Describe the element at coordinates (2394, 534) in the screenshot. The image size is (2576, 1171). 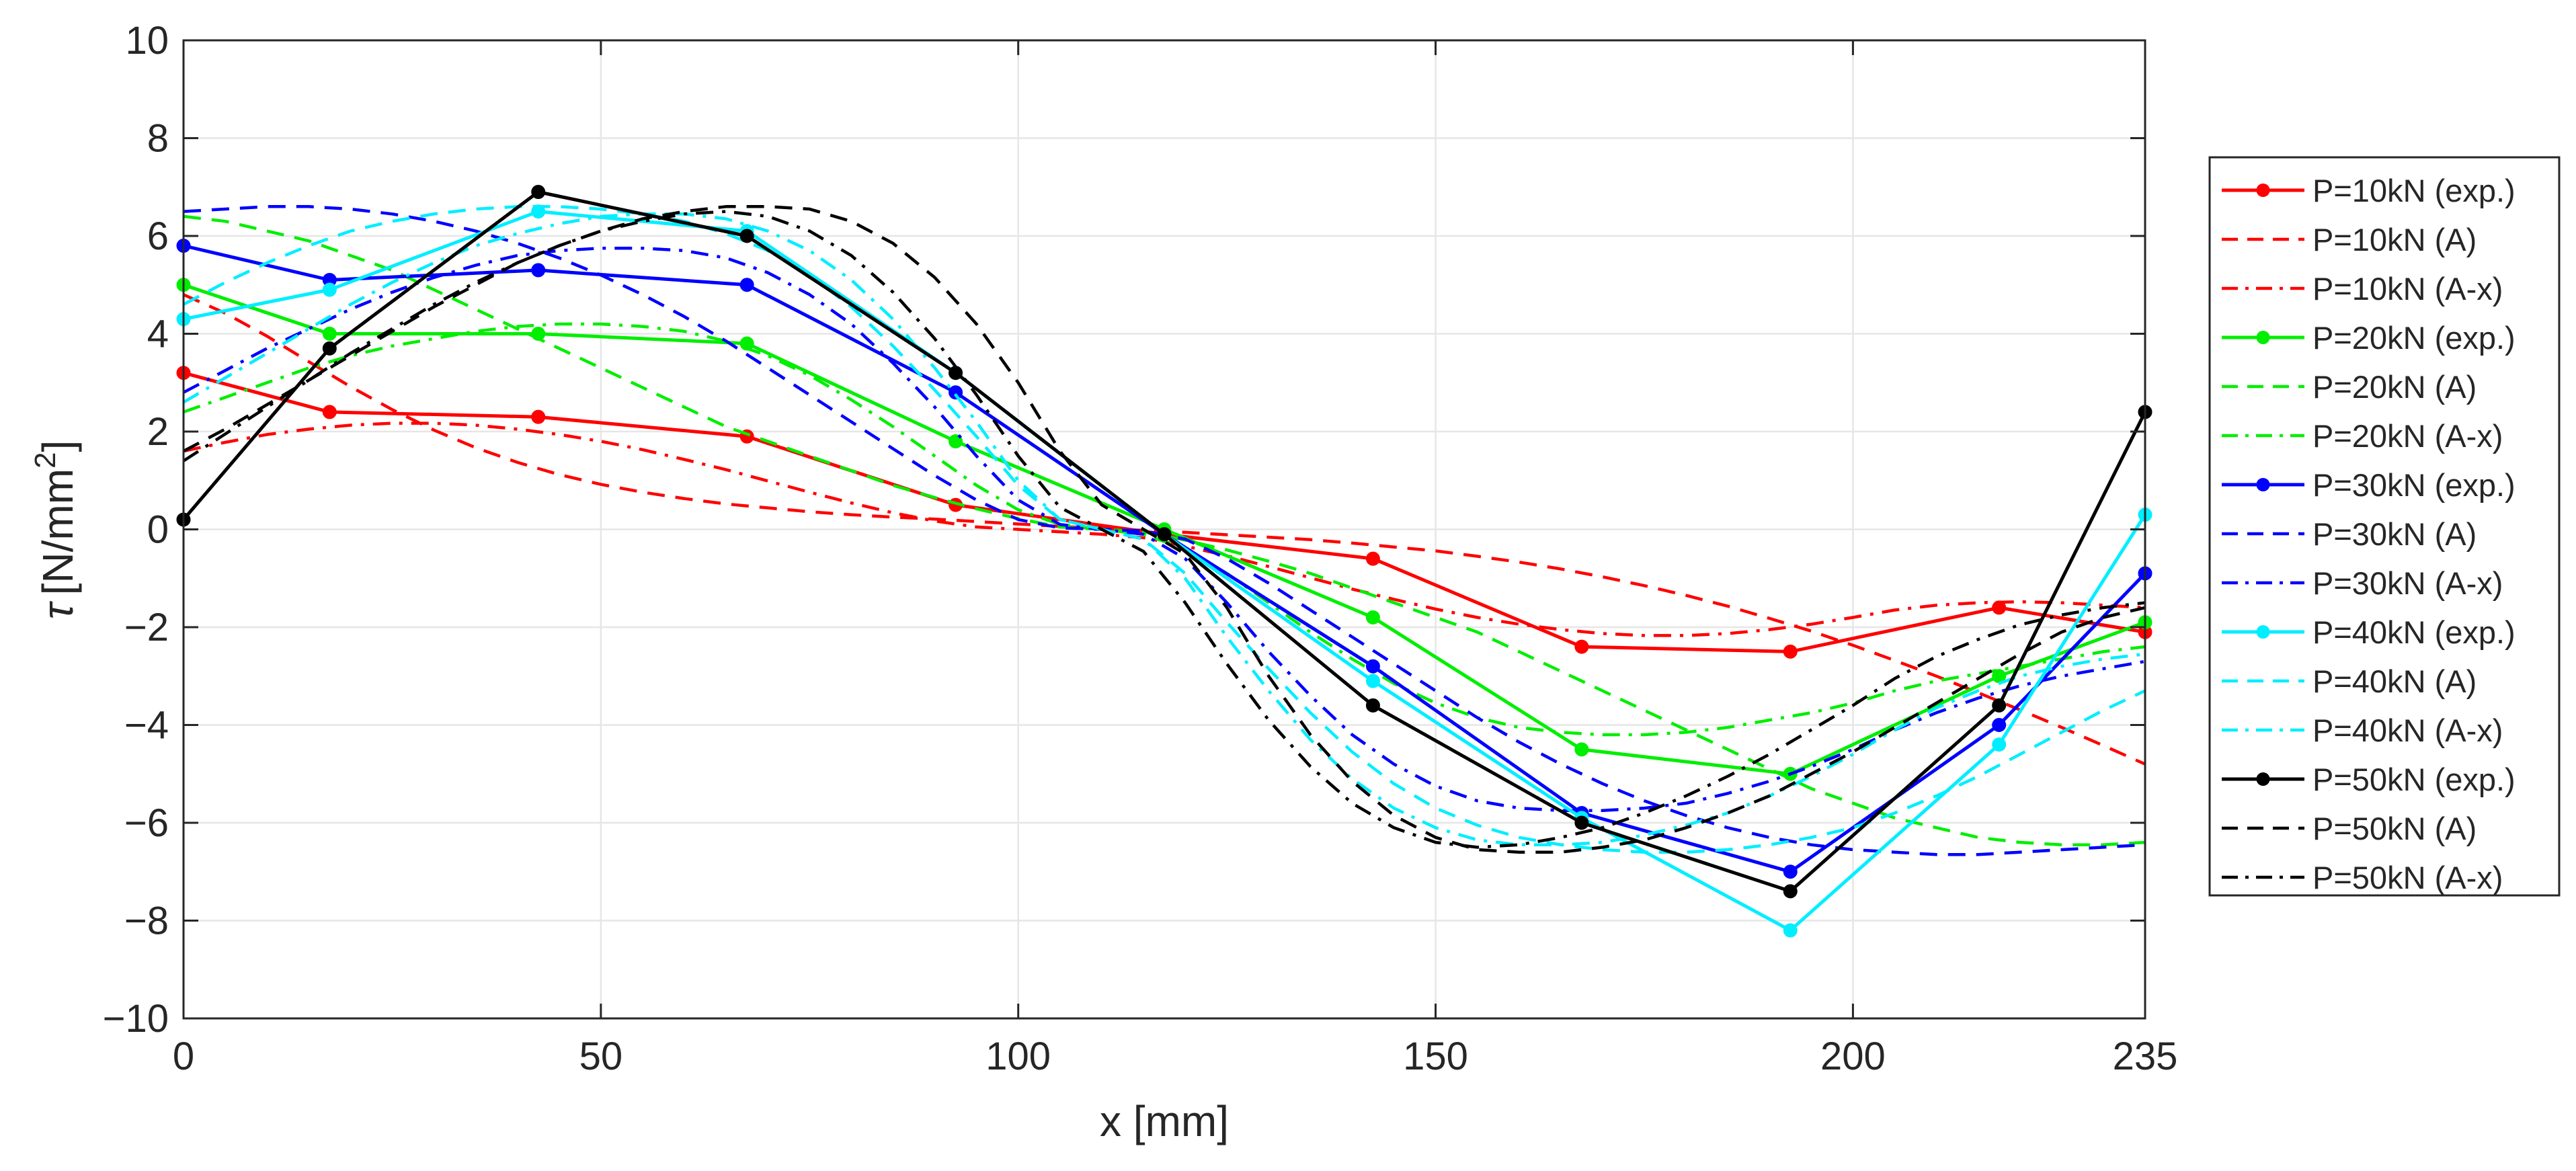
I see `legend-label: P=30kN (A)` at that location.